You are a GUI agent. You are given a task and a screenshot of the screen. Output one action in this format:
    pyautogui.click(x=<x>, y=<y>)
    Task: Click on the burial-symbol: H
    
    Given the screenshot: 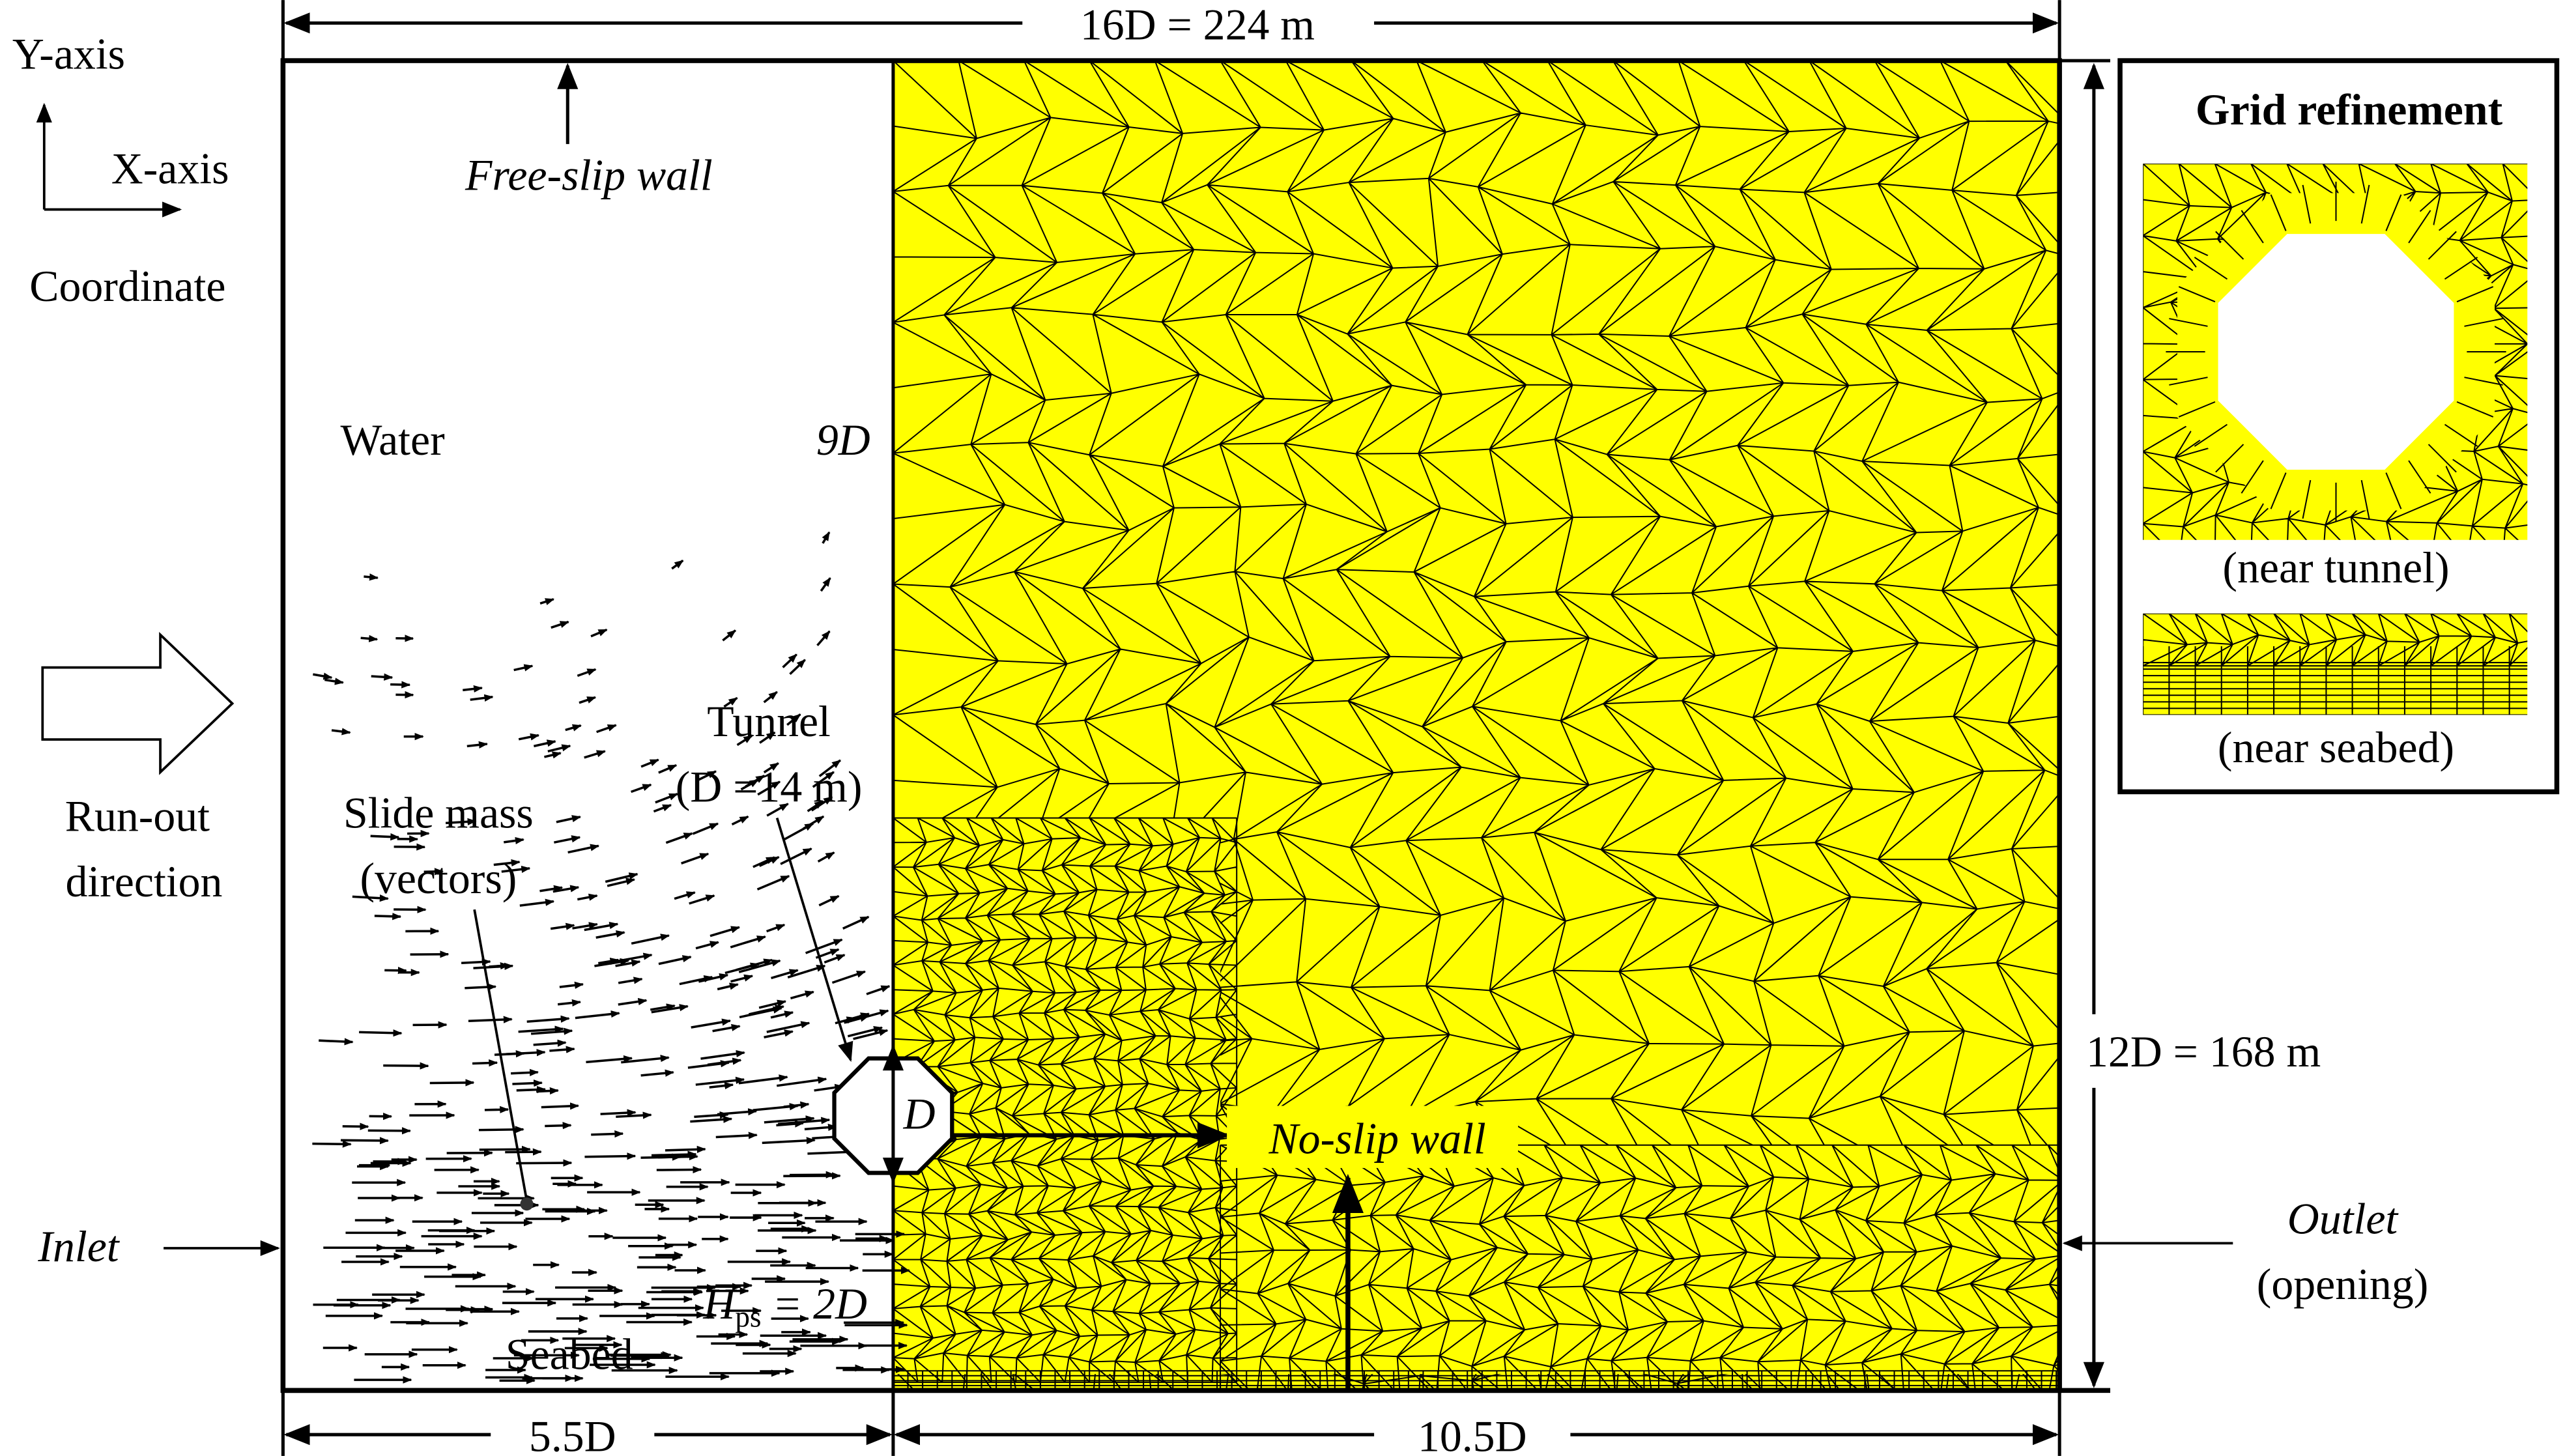 What is the action you would take?
    pyautogui.click(x=720, y=1303)
    